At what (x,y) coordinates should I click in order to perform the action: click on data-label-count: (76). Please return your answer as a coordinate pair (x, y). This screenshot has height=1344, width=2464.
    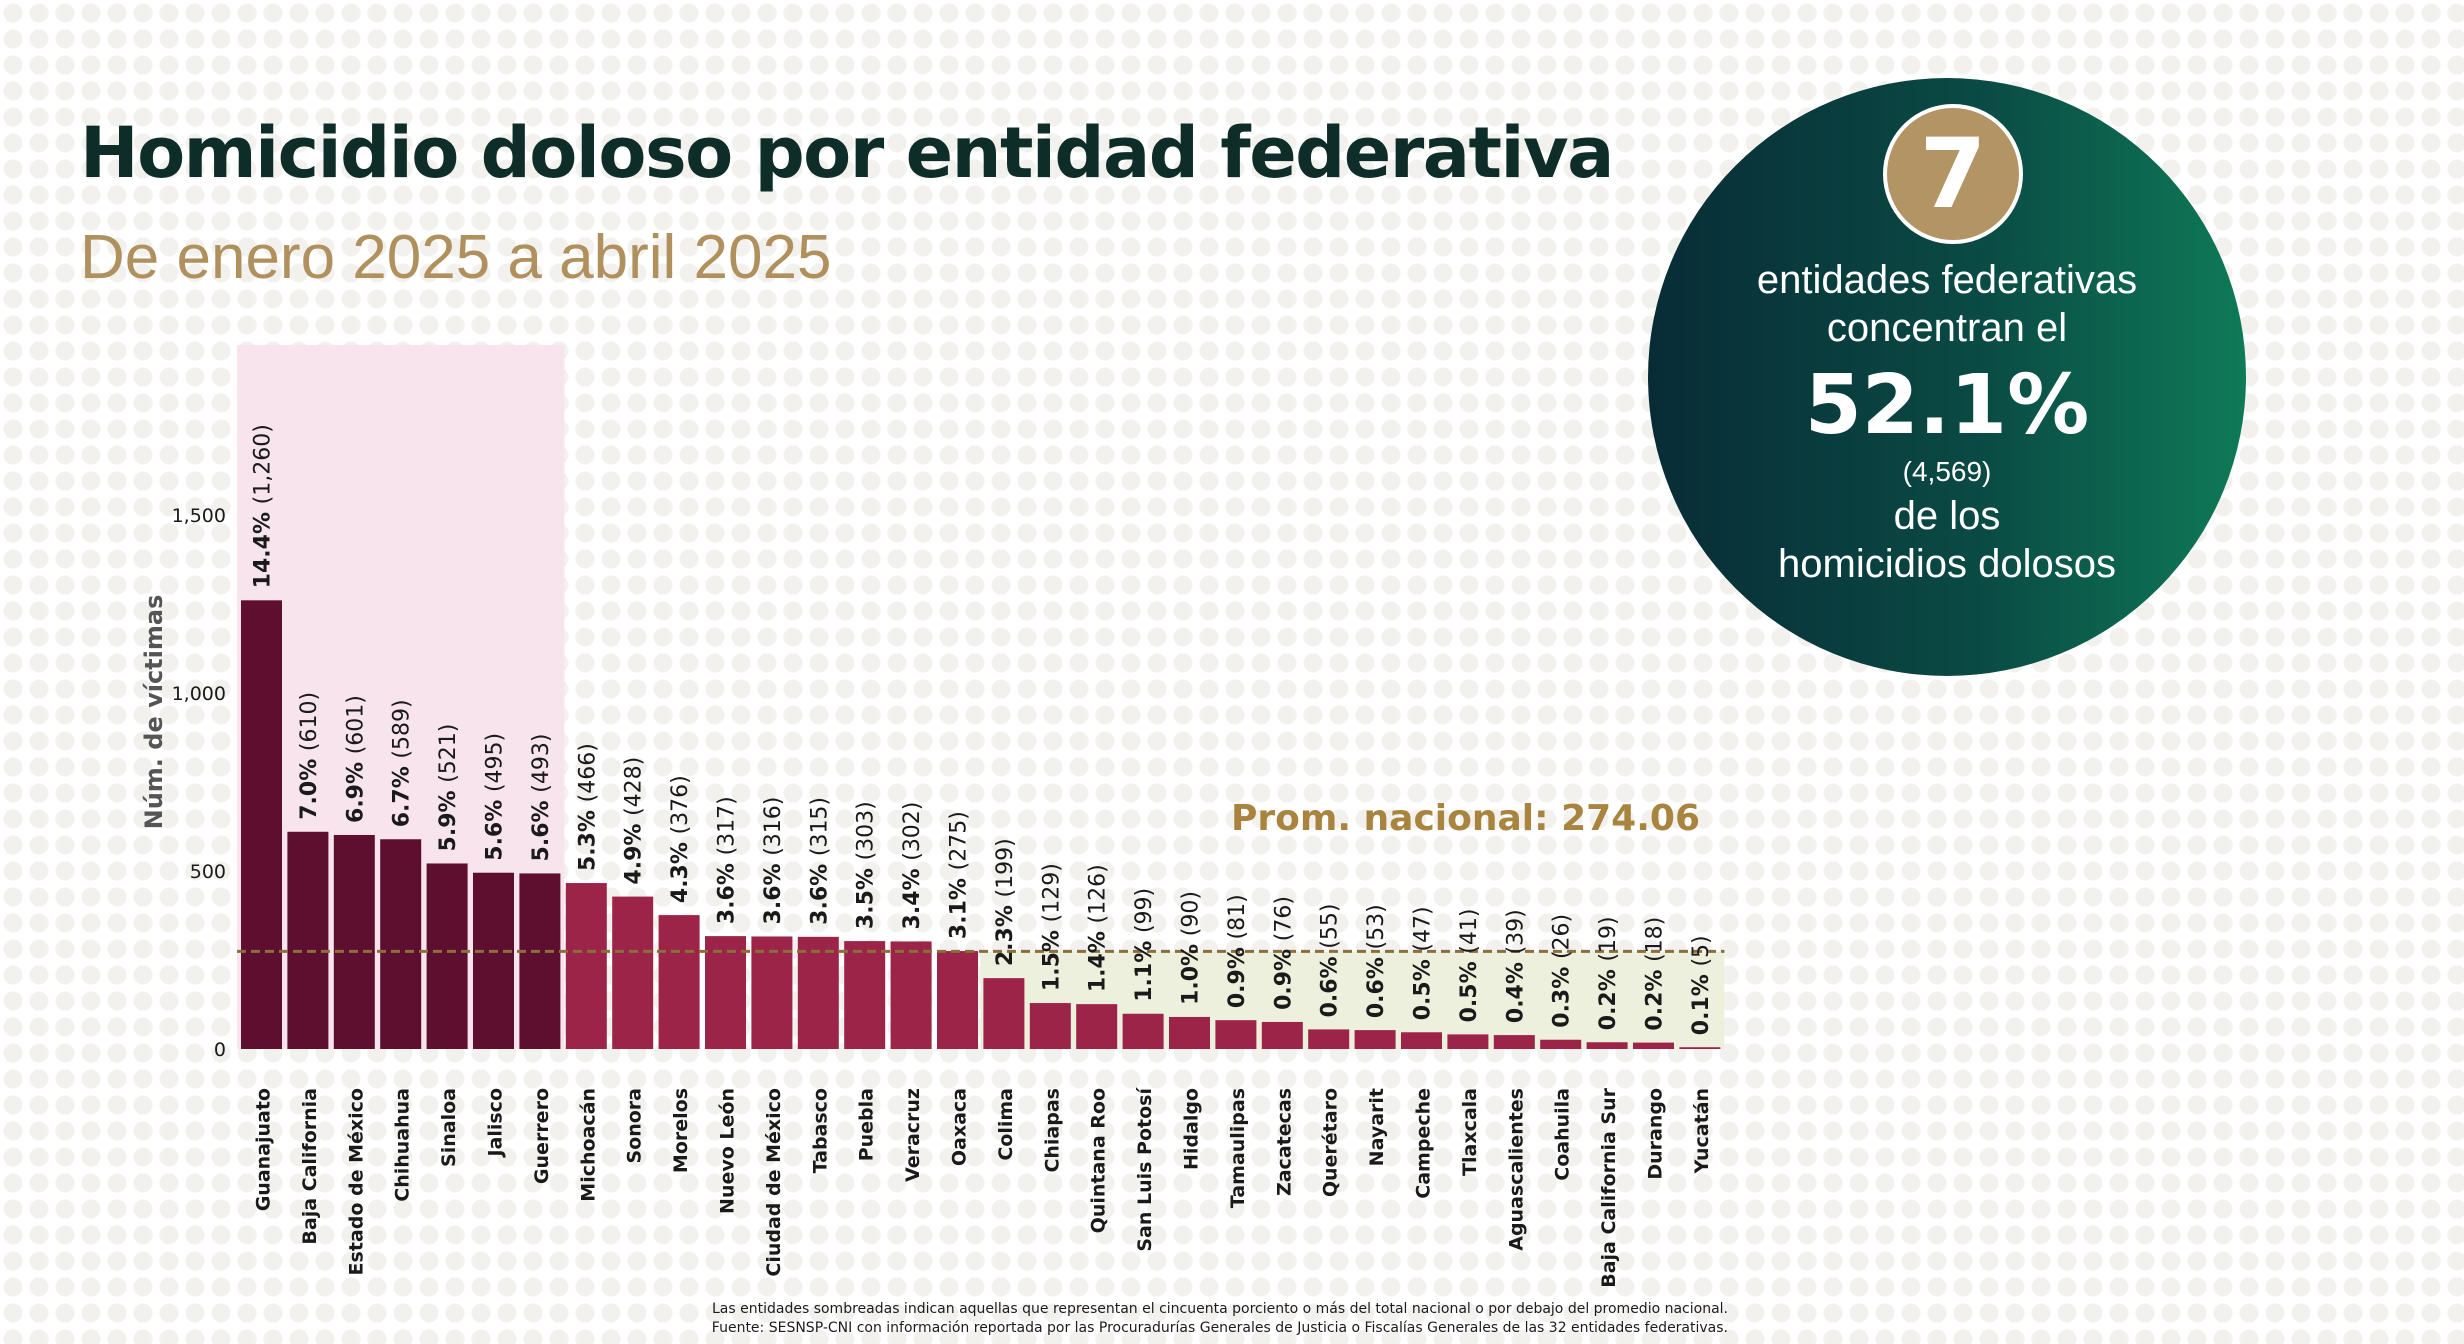
    Looking at the image, I should click on (1283, 918).